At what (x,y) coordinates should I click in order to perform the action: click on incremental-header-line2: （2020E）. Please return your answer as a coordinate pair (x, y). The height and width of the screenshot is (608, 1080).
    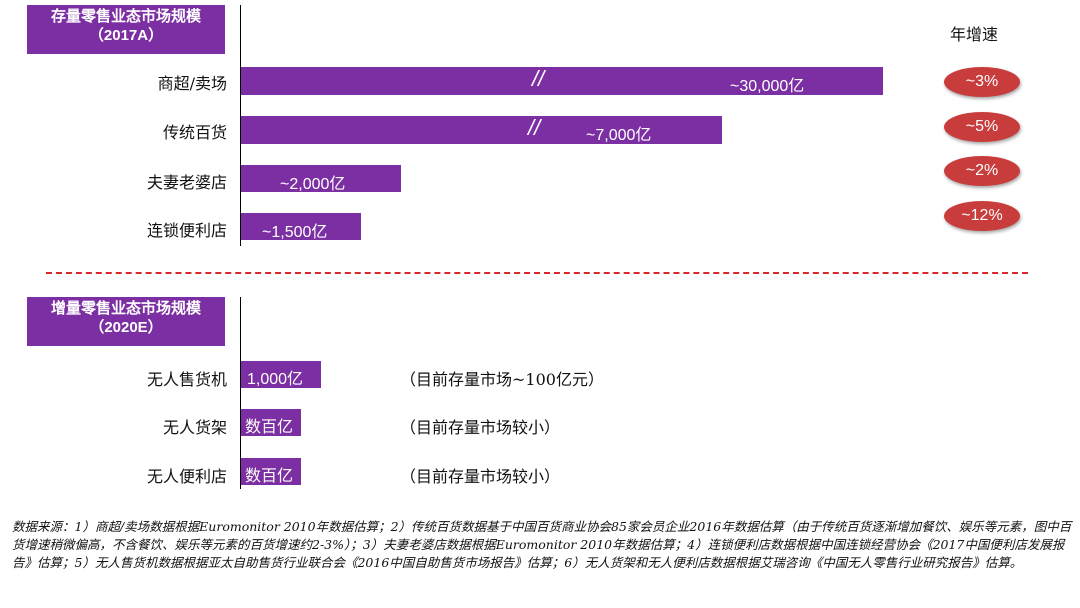
    Looking at the image, I should click on (126, 327).